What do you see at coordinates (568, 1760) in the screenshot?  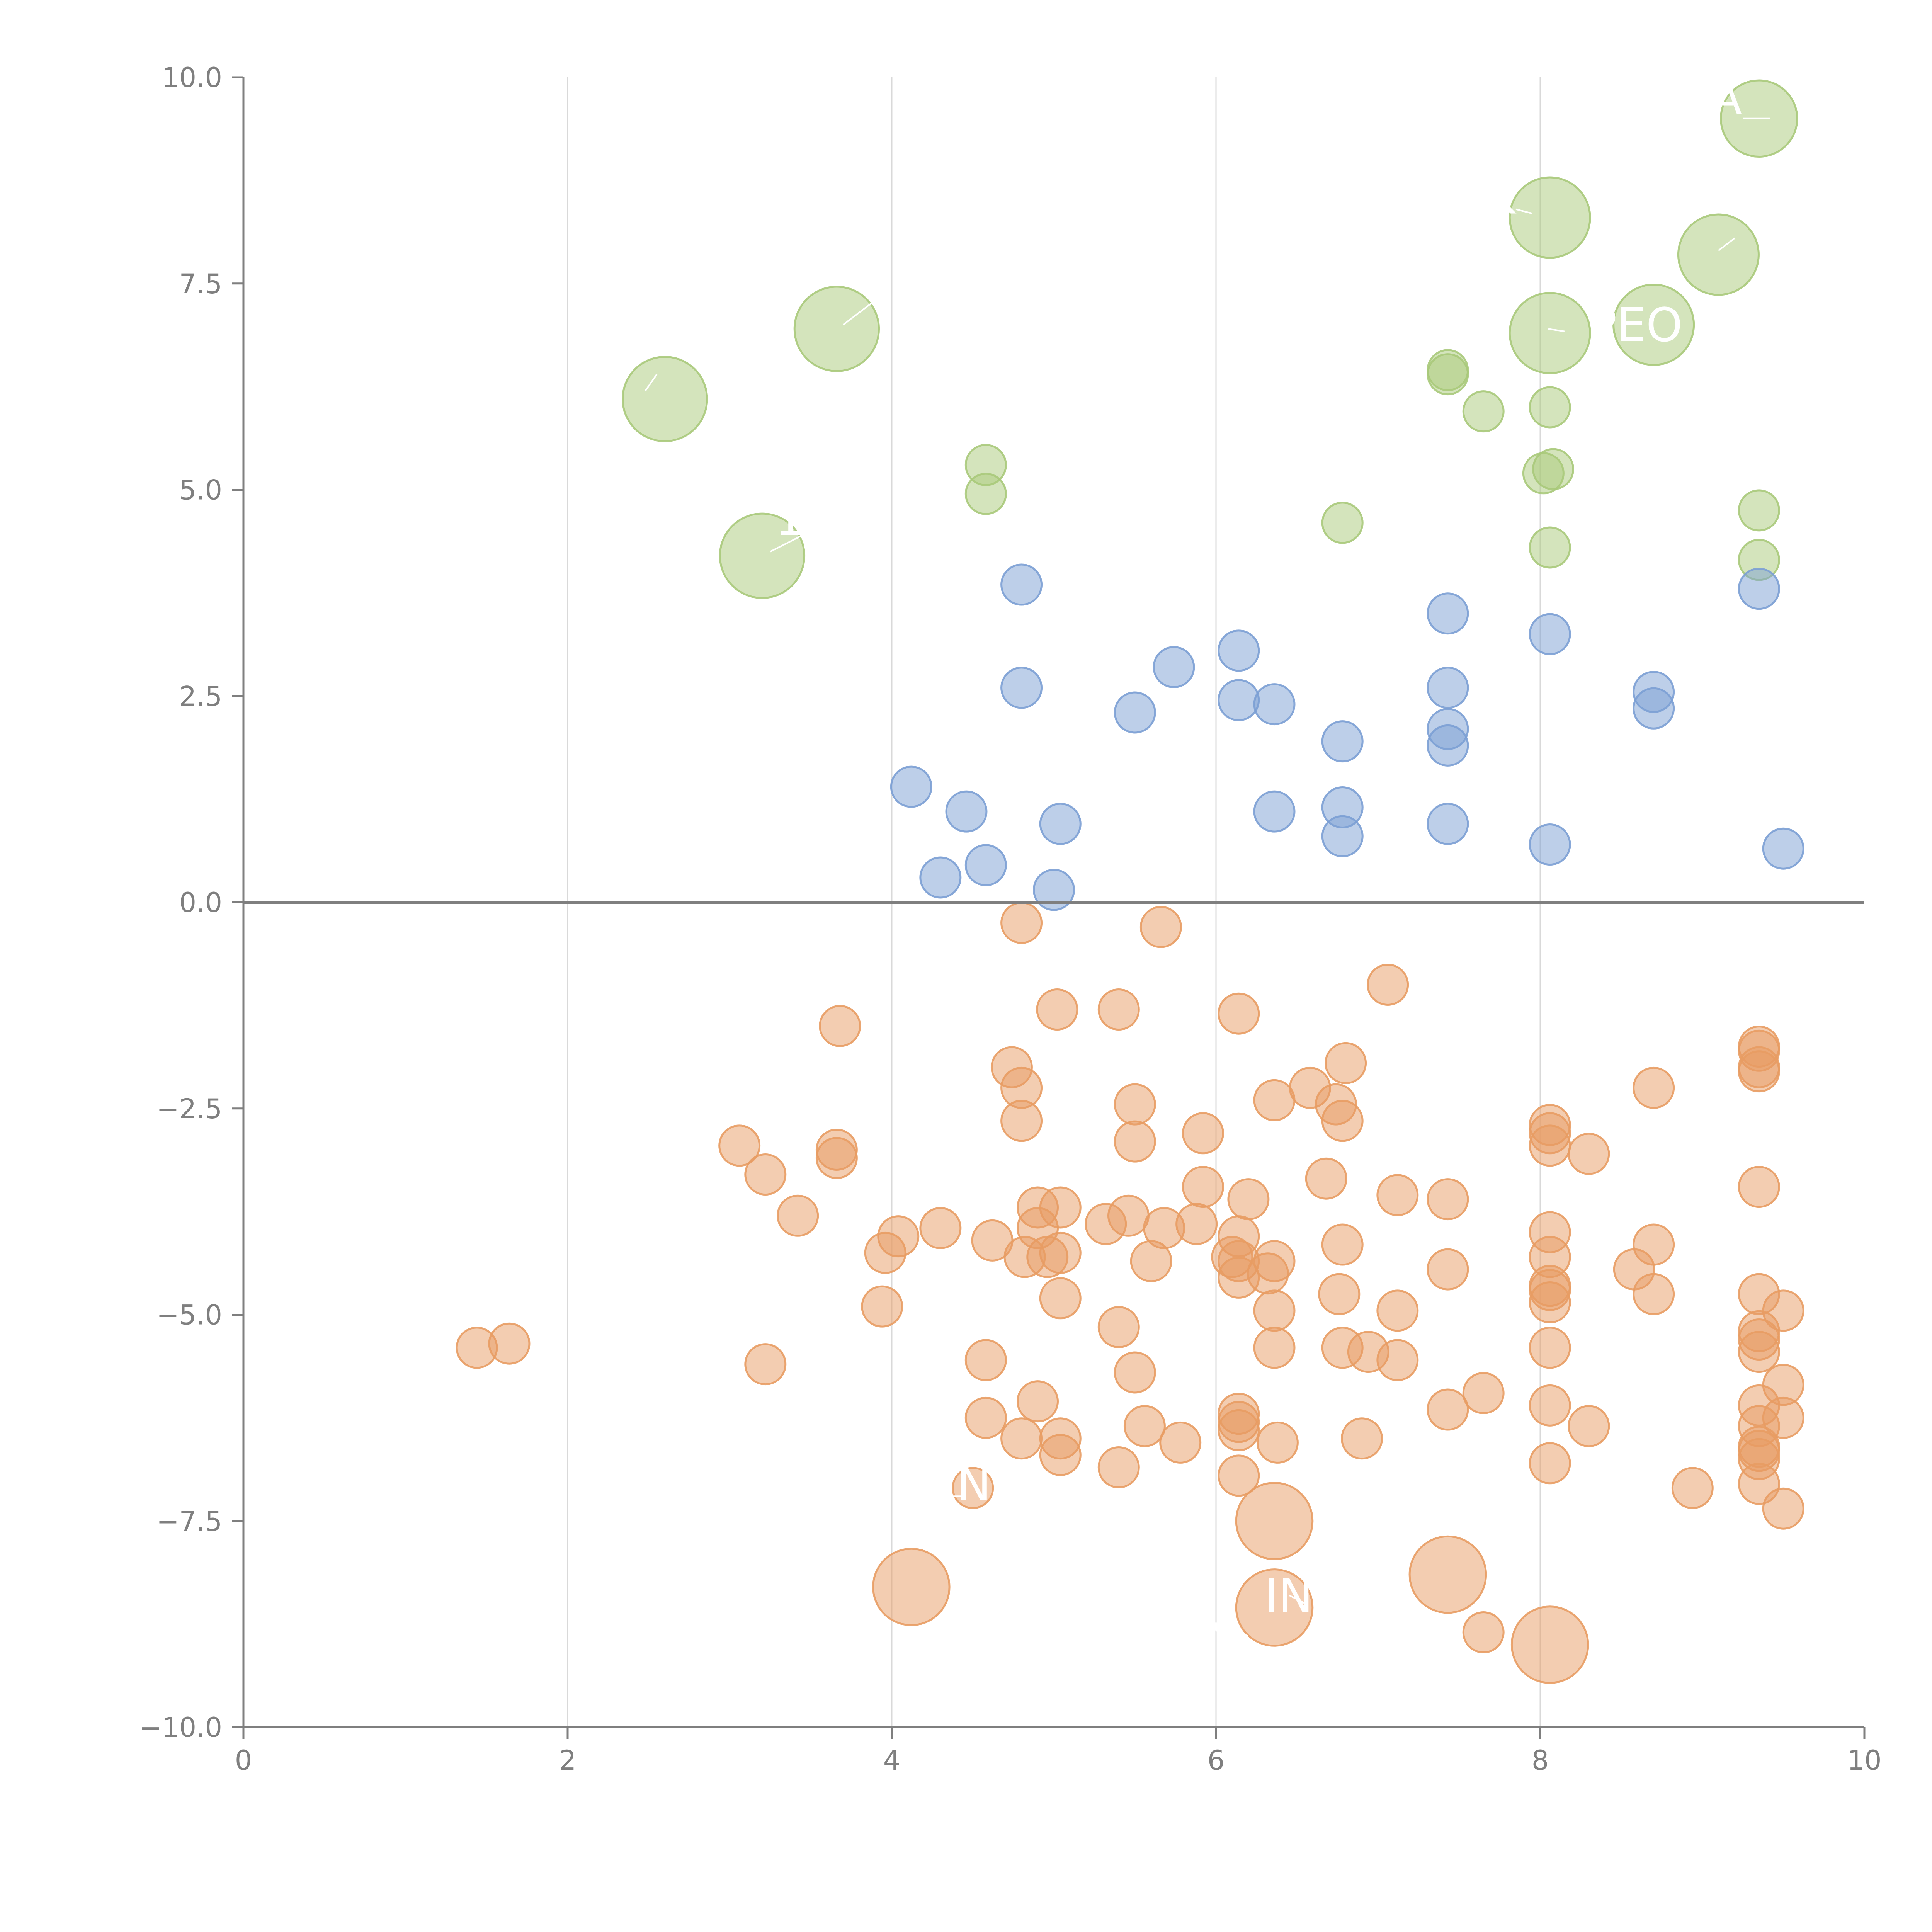 I see `x-tick-label: 2` at bounding box center [568, 1760].